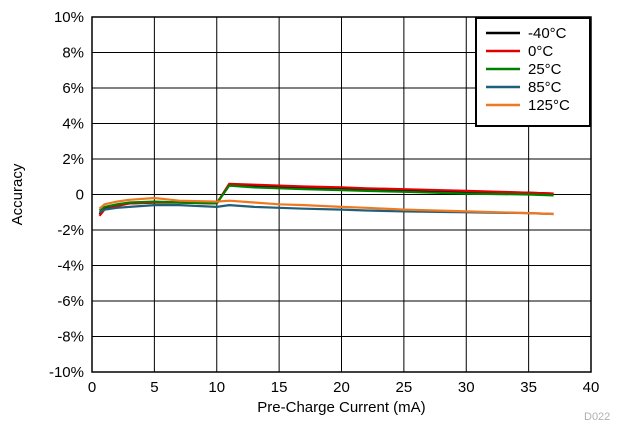 The image size is (618, 423). I want to click on x-tick-label: 35, so click(528, 387).